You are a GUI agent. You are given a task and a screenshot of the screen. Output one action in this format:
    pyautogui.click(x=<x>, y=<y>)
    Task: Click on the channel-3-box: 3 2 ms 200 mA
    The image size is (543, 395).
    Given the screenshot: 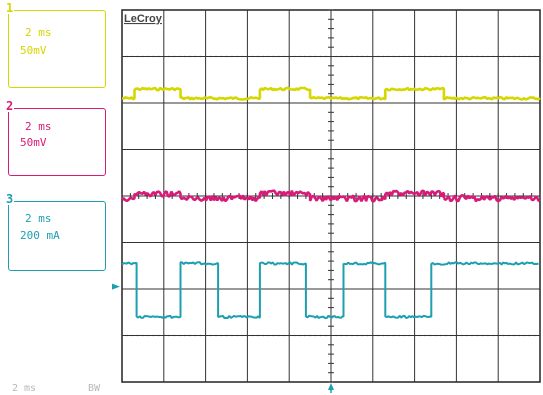 What is the action you would take?
    pyautogui.click(x=55, y=232)
    